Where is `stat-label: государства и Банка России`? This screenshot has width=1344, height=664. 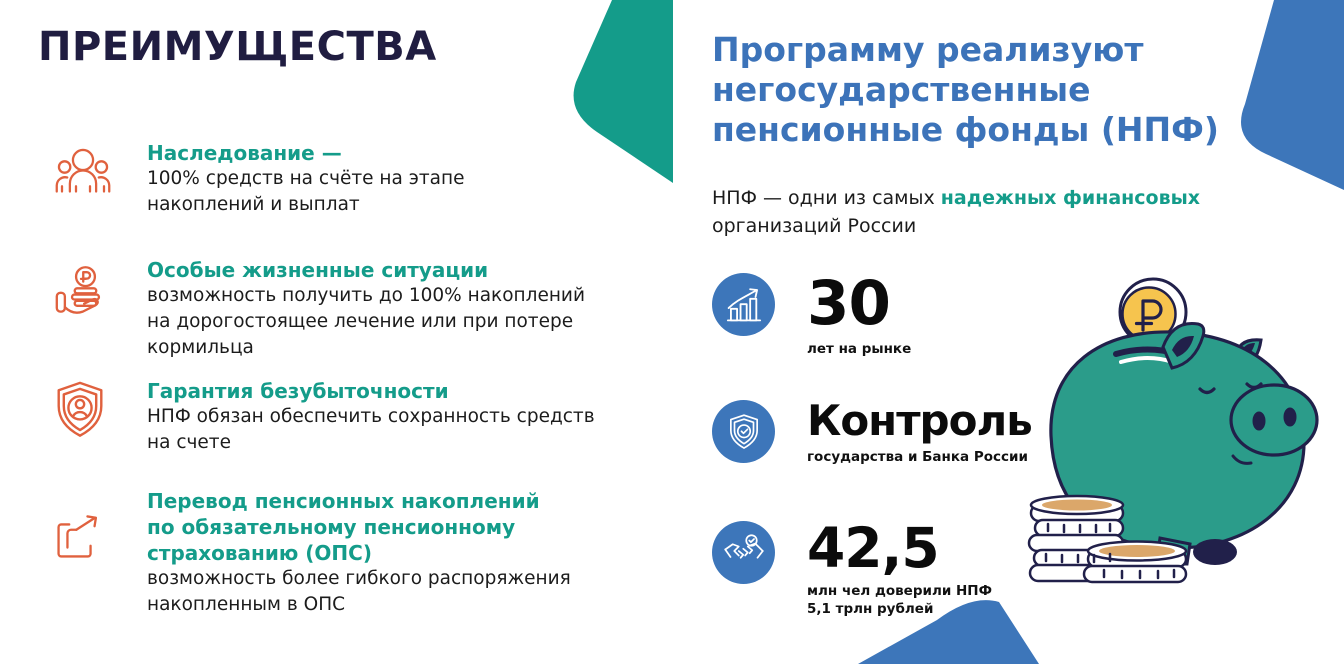 stat-label: государства и Банка России is located at coordinates (917, 457).